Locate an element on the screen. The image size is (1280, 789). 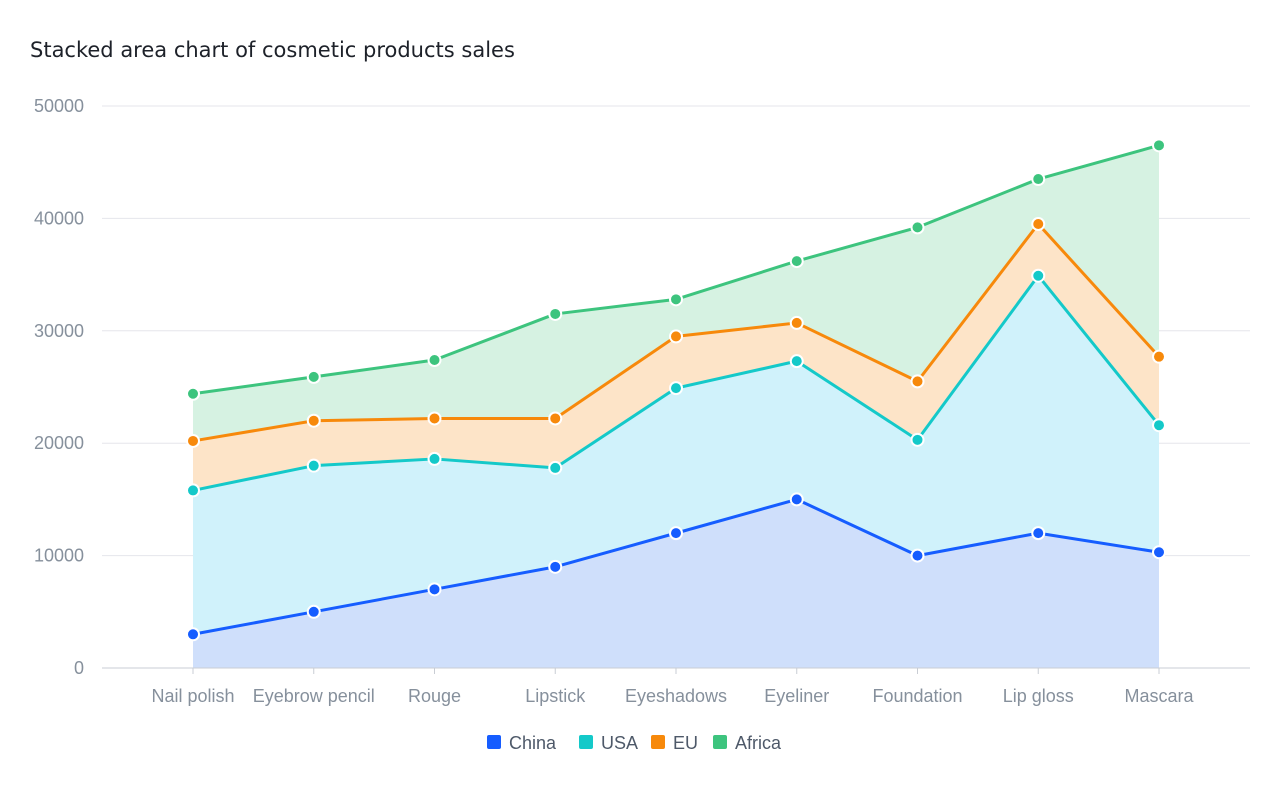
y-axis: 0 10000 20000 30000 40000 50000 is located at coordinates (59, 387).